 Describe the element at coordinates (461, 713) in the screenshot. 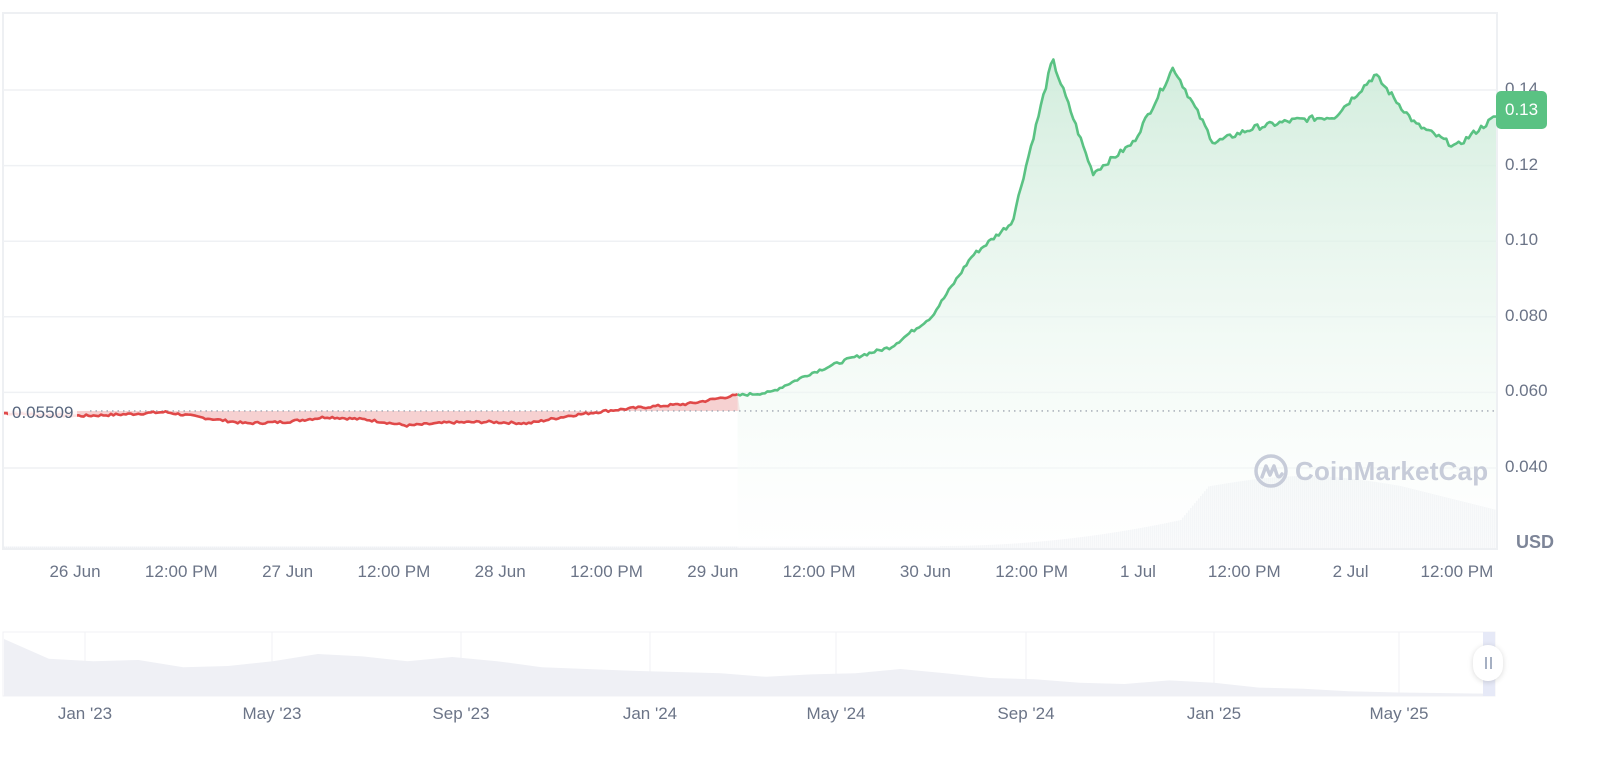

I see `navigator-tick-label: Sep '23` at that location.